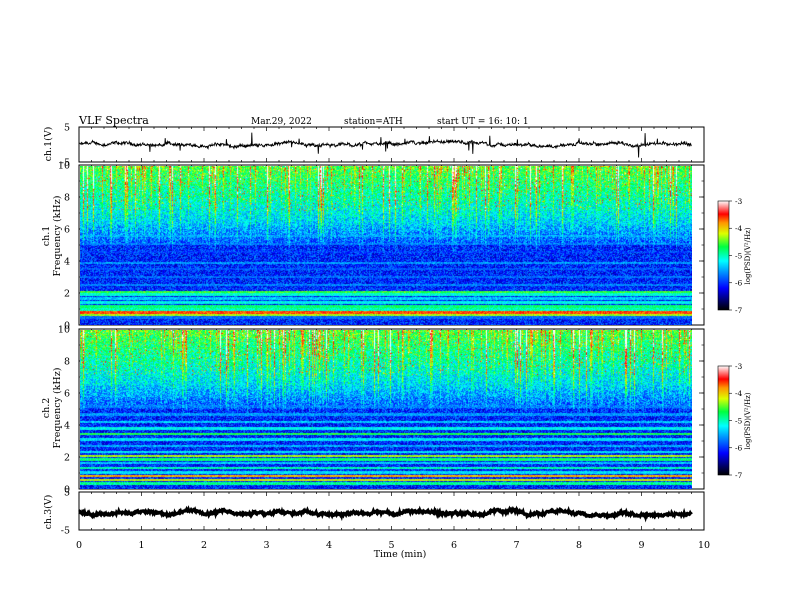 The image size is (792, 616). Describe the element at coordinates (391, 545) in the screenshot. I see `x-tick-label: 5` at that location.